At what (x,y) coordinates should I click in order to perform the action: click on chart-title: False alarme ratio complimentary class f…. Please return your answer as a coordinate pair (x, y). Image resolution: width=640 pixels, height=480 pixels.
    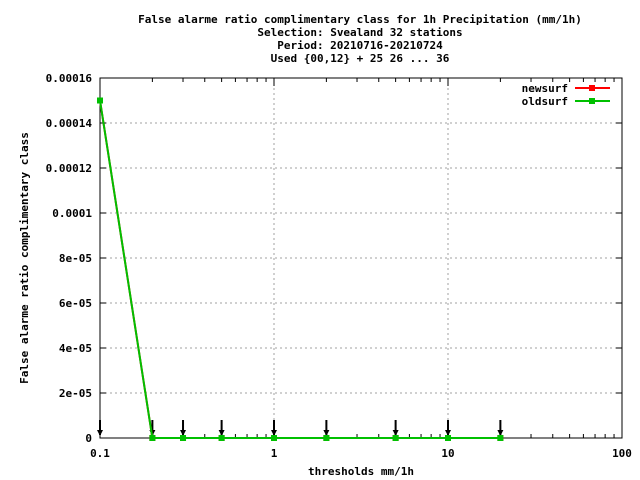
    Looking at the image, I should click on (360, 39).